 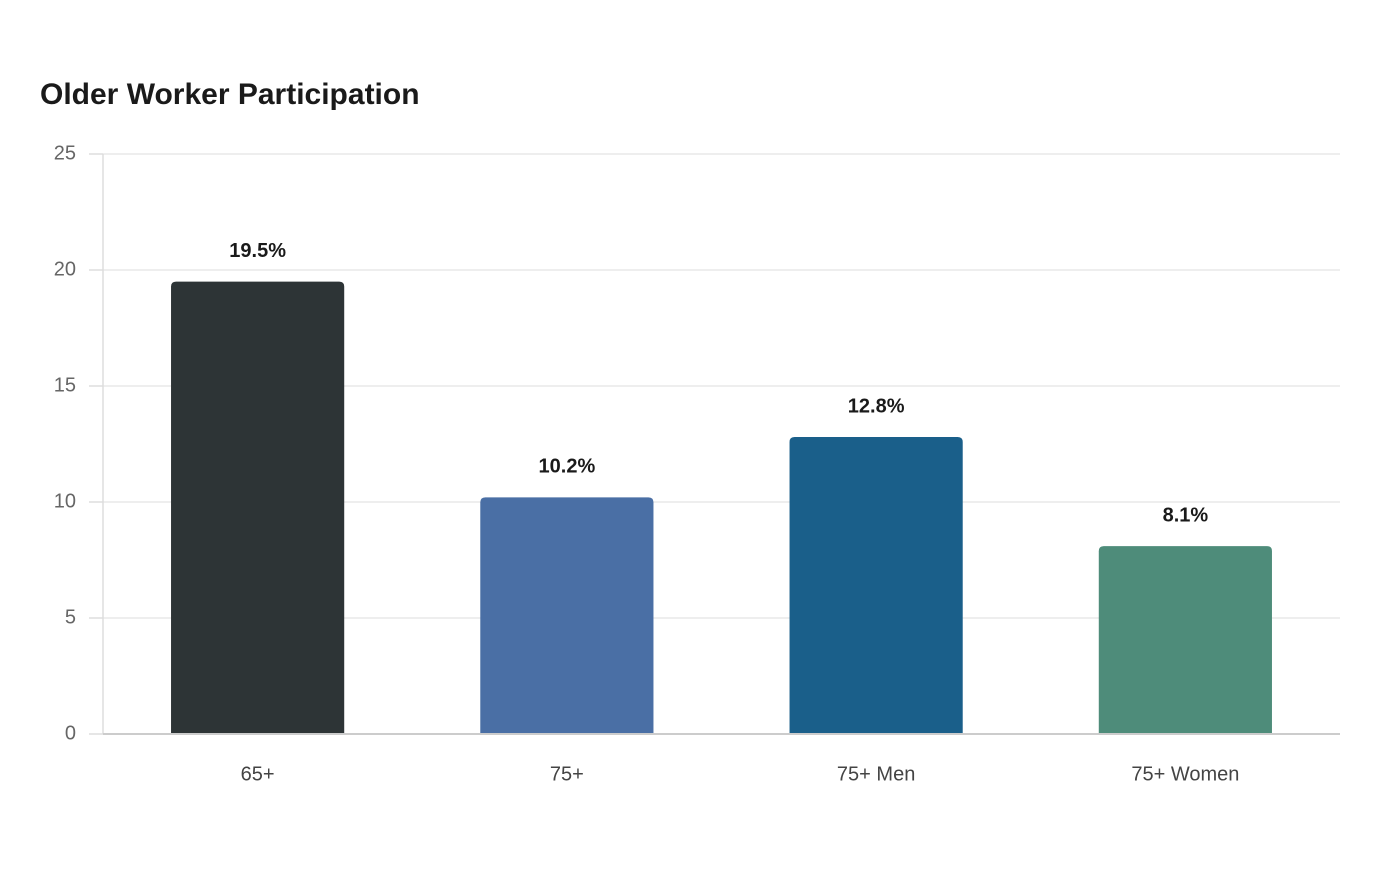 I want to click on y-tick-label: 15, so click(x=65, y=385).